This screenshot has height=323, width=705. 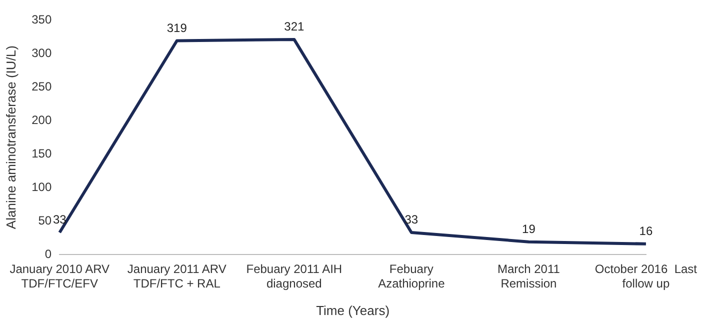 I want to click on data-label: 321, so click(x=294, y=26).